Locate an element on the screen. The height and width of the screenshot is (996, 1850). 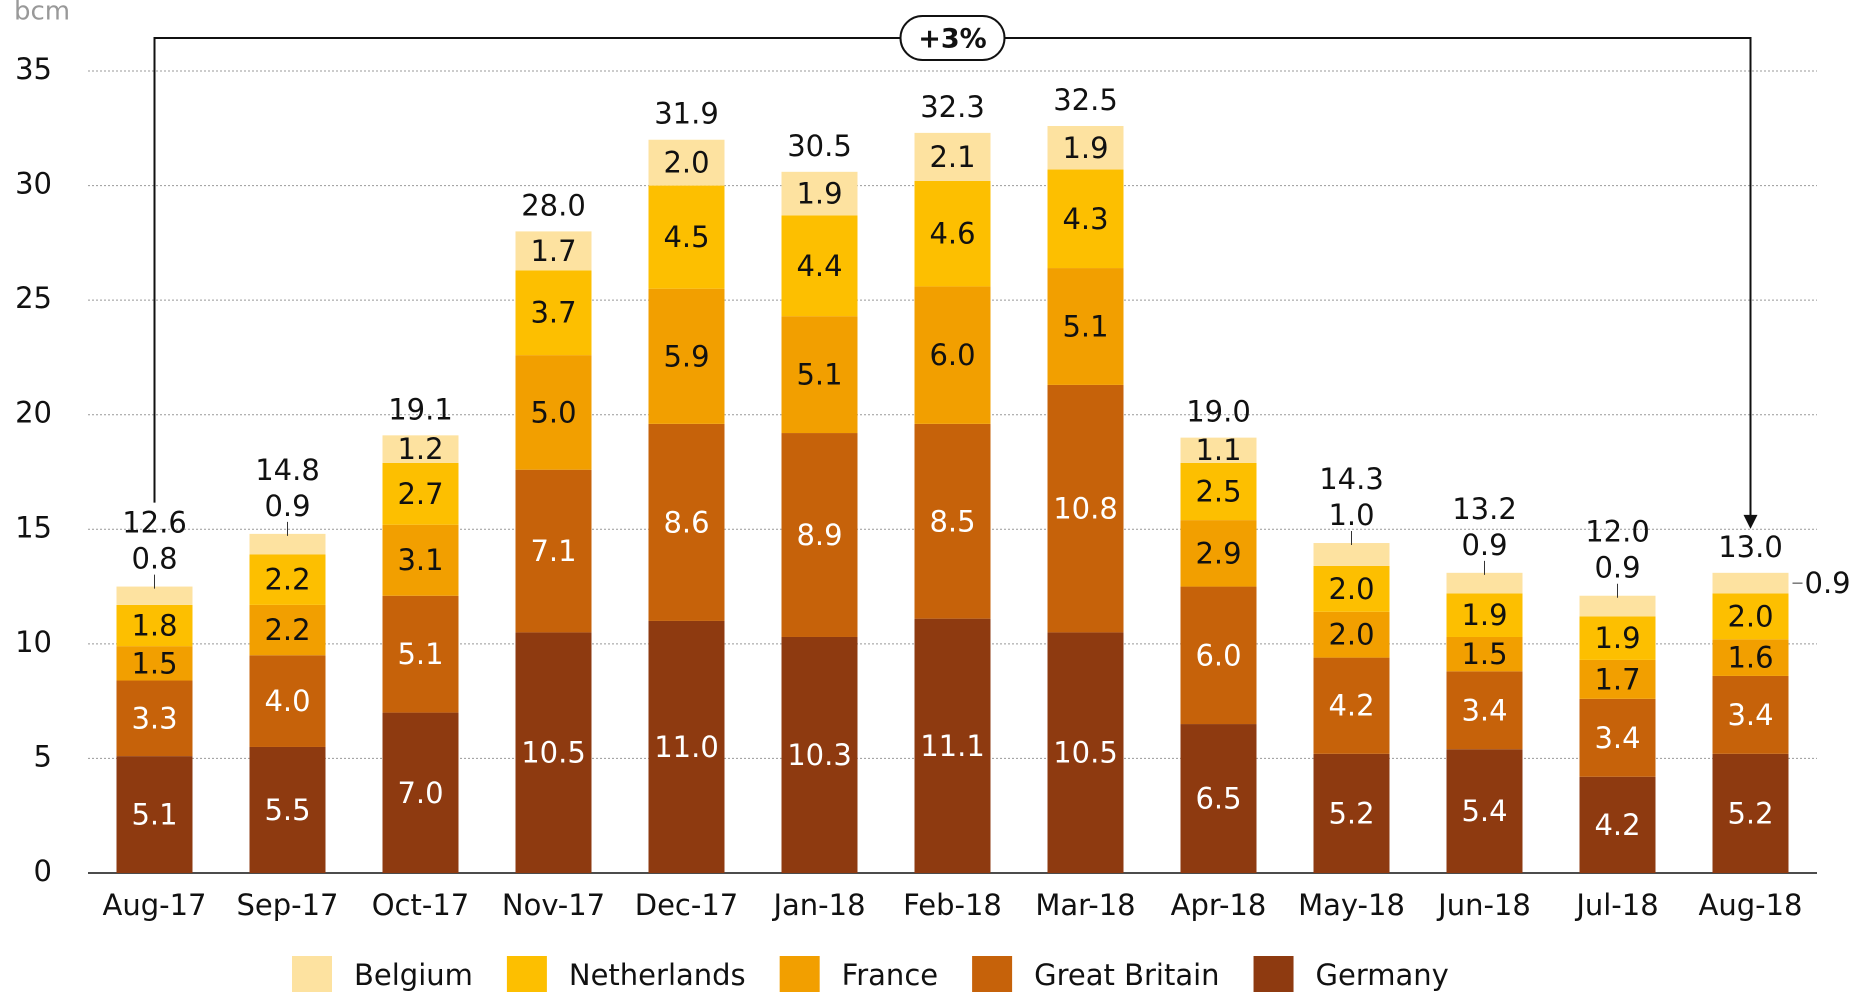
x-tick-label: Apr-18 is located at coordinates (1219, 905).